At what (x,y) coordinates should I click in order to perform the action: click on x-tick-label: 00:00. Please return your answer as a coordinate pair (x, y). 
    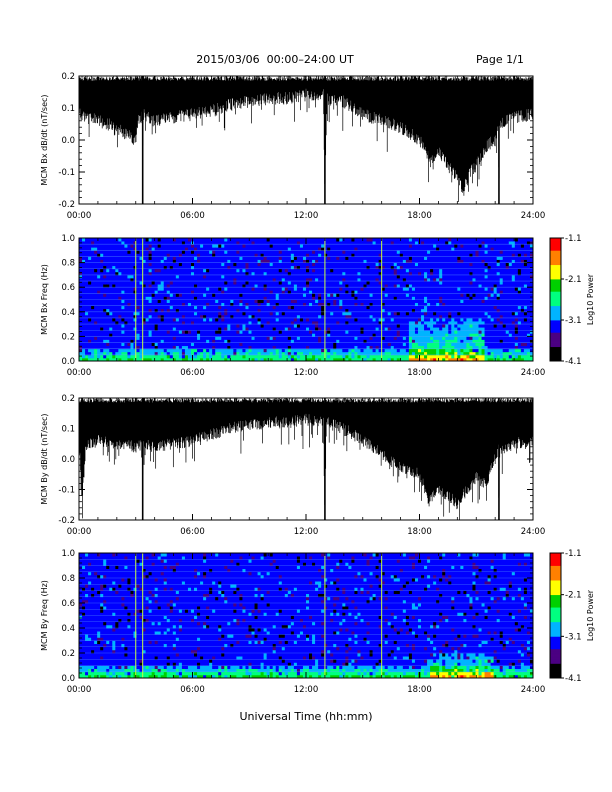
    Looking at the image, I should click on (79, 216).